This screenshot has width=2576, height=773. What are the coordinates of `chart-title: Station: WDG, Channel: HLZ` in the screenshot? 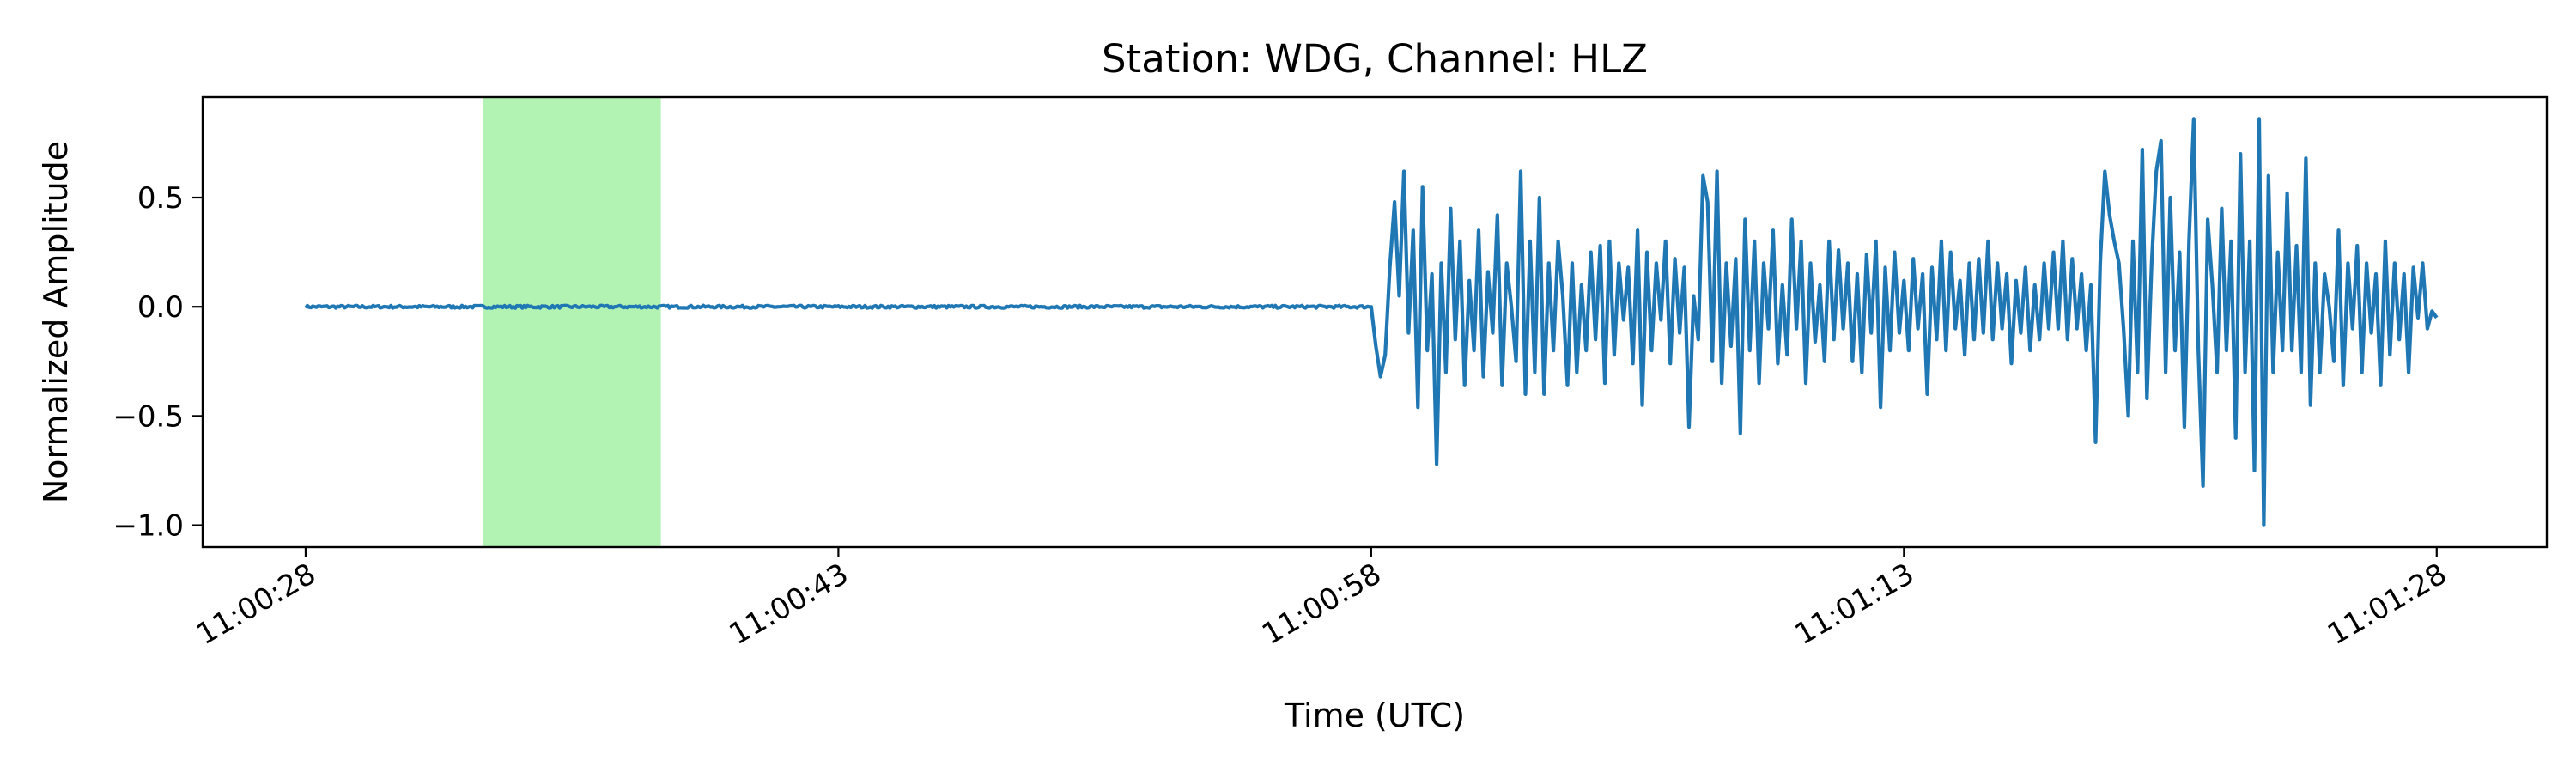 It's located at (1375, 59).